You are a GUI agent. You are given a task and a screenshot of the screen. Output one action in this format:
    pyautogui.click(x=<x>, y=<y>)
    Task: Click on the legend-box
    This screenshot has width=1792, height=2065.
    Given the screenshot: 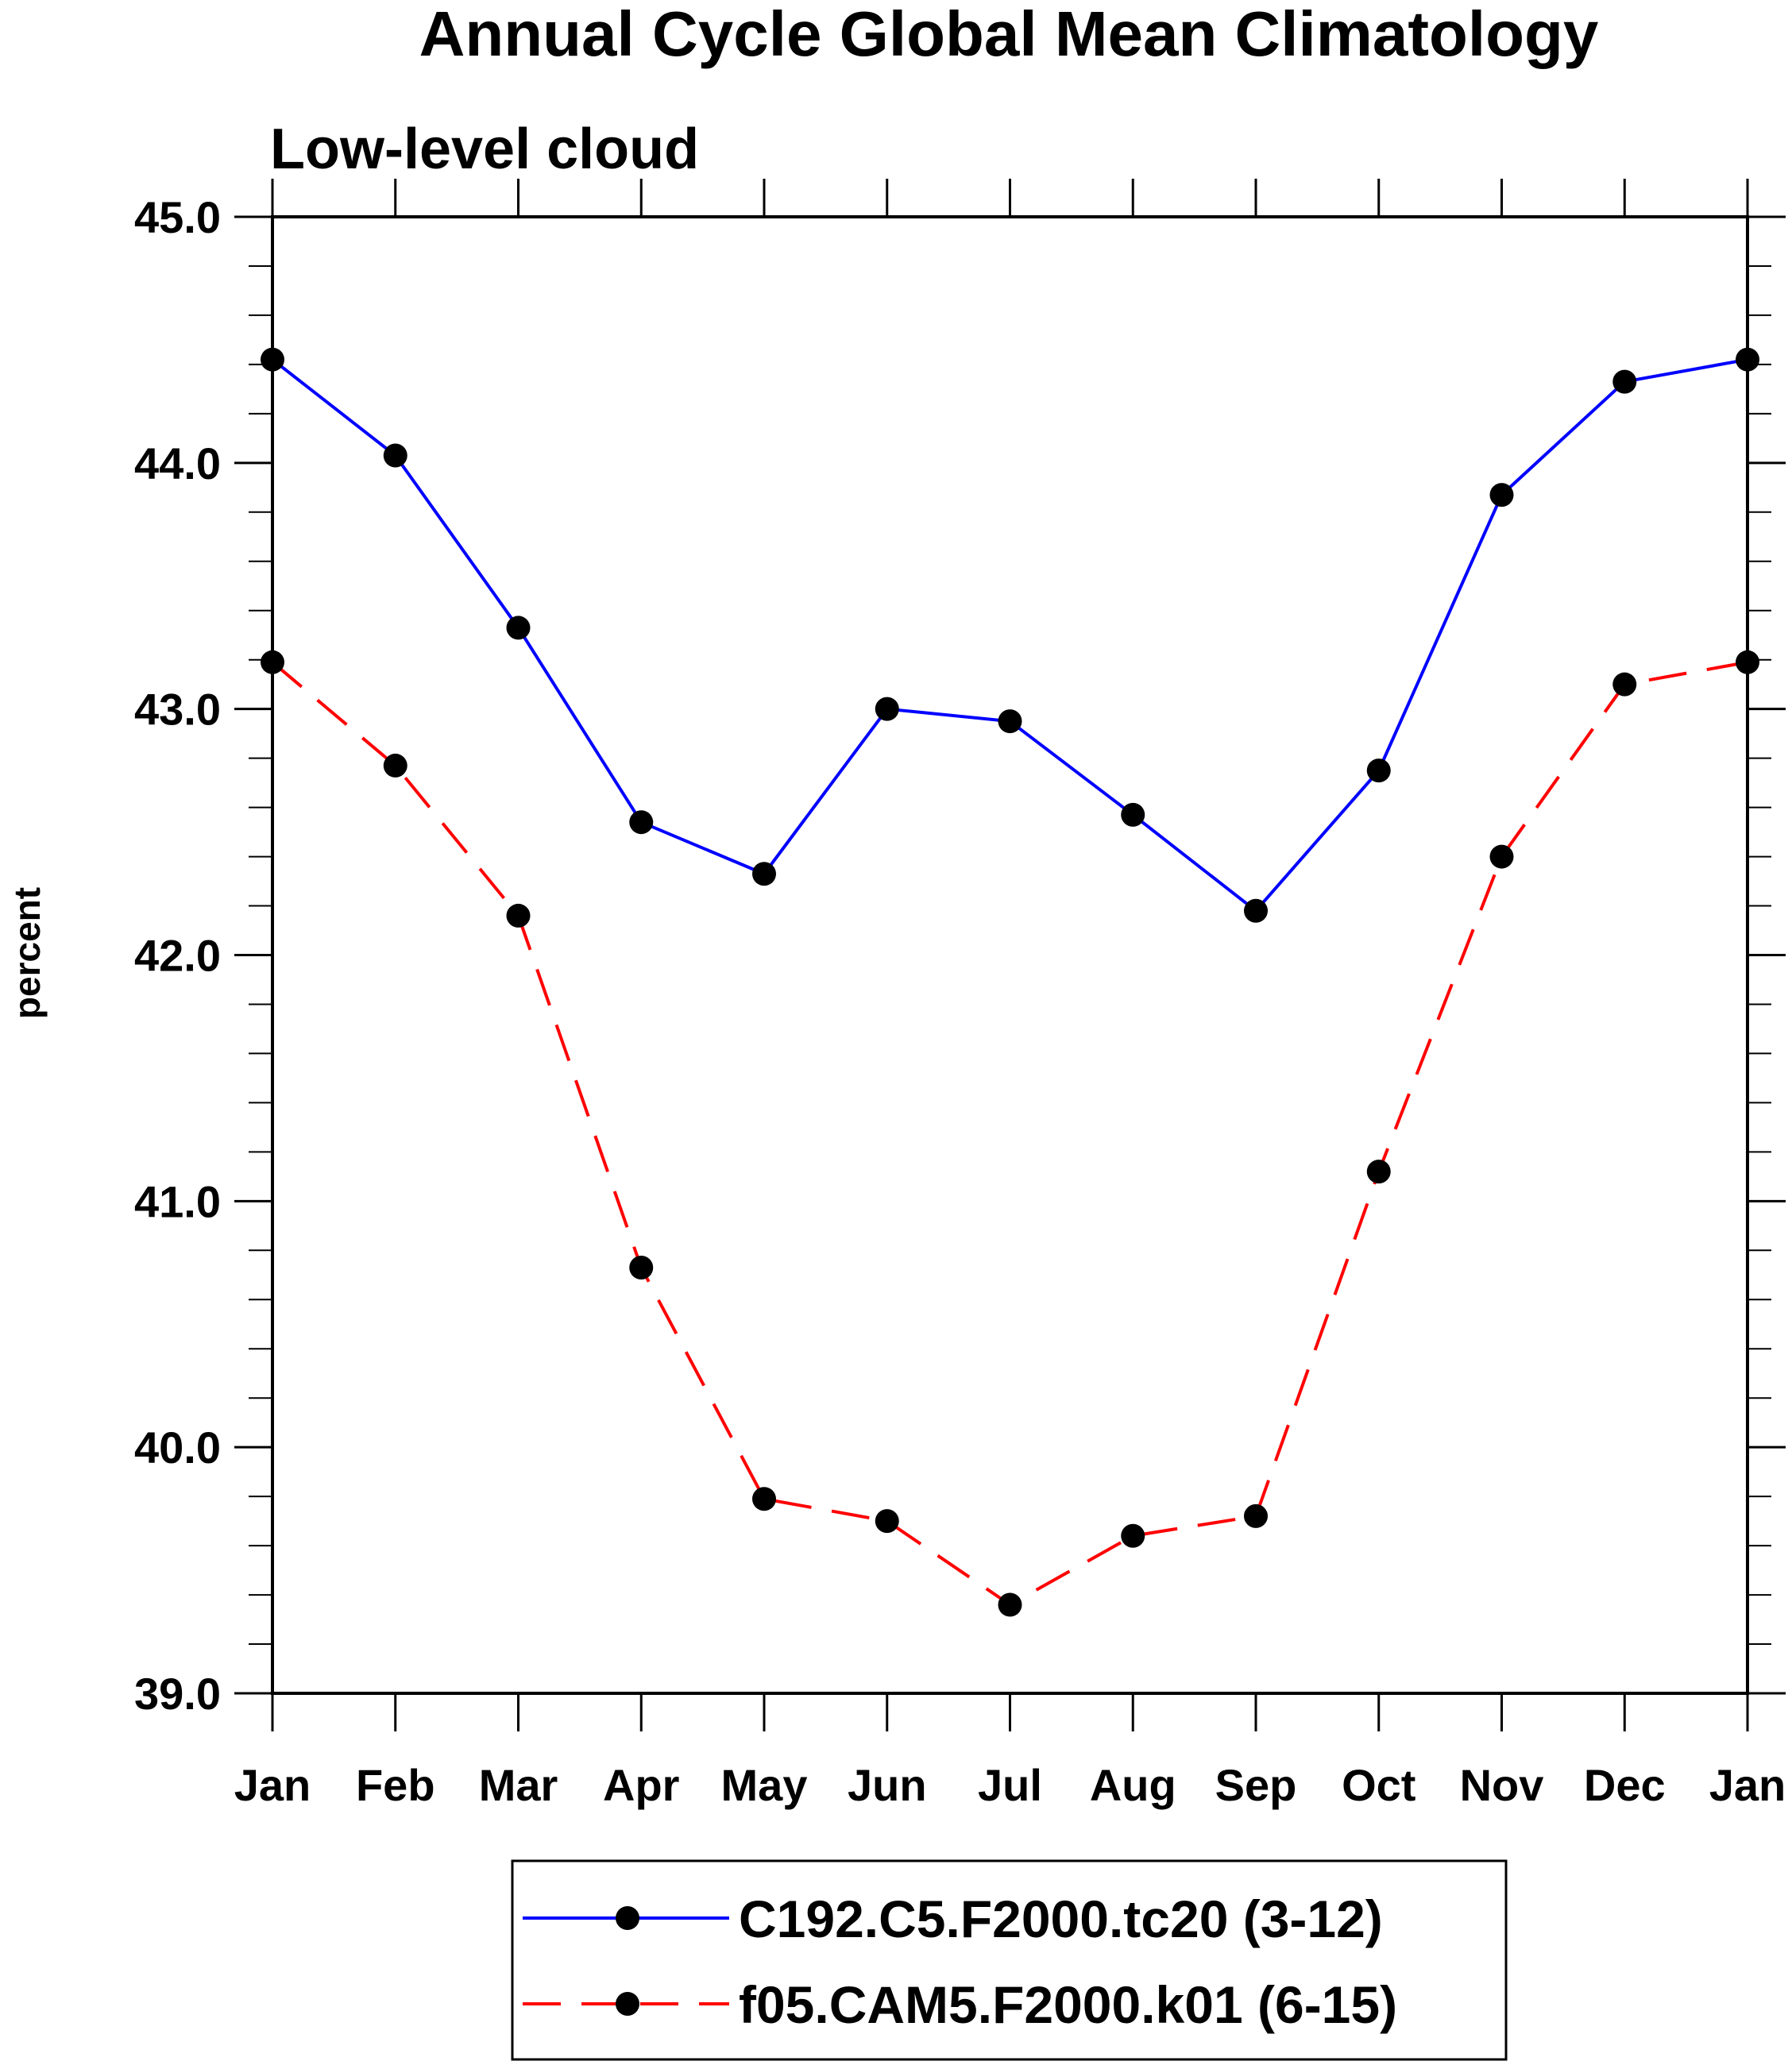 What is the action you would take?
    pyautogui.click(x=1010, y=1960)
    